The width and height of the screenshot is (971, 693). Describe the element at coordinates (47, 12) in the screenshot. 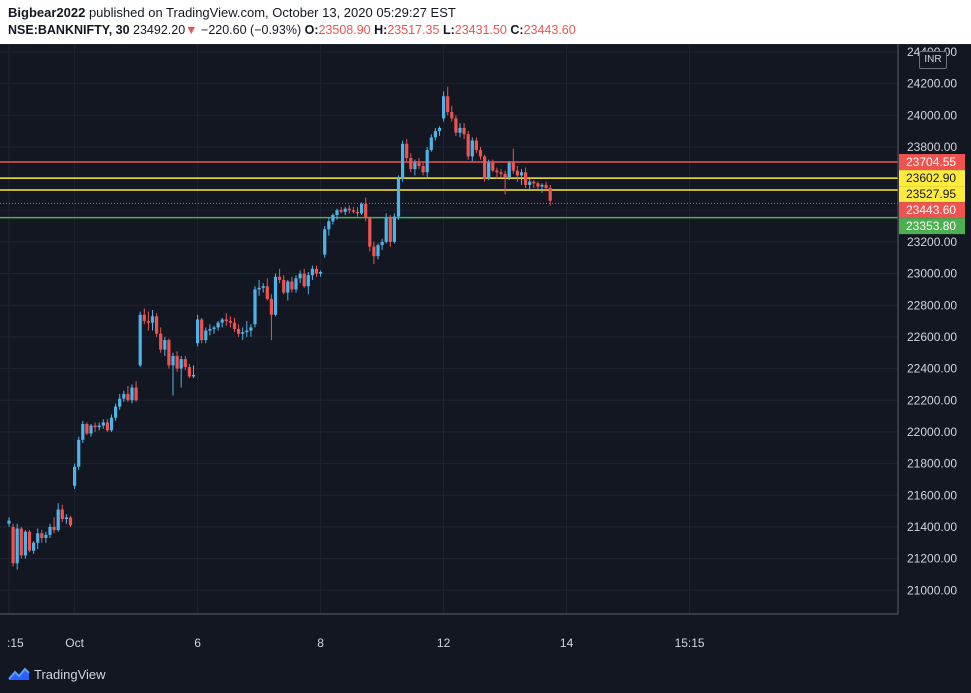

I see `author-name: Bigbear2022` at that location.